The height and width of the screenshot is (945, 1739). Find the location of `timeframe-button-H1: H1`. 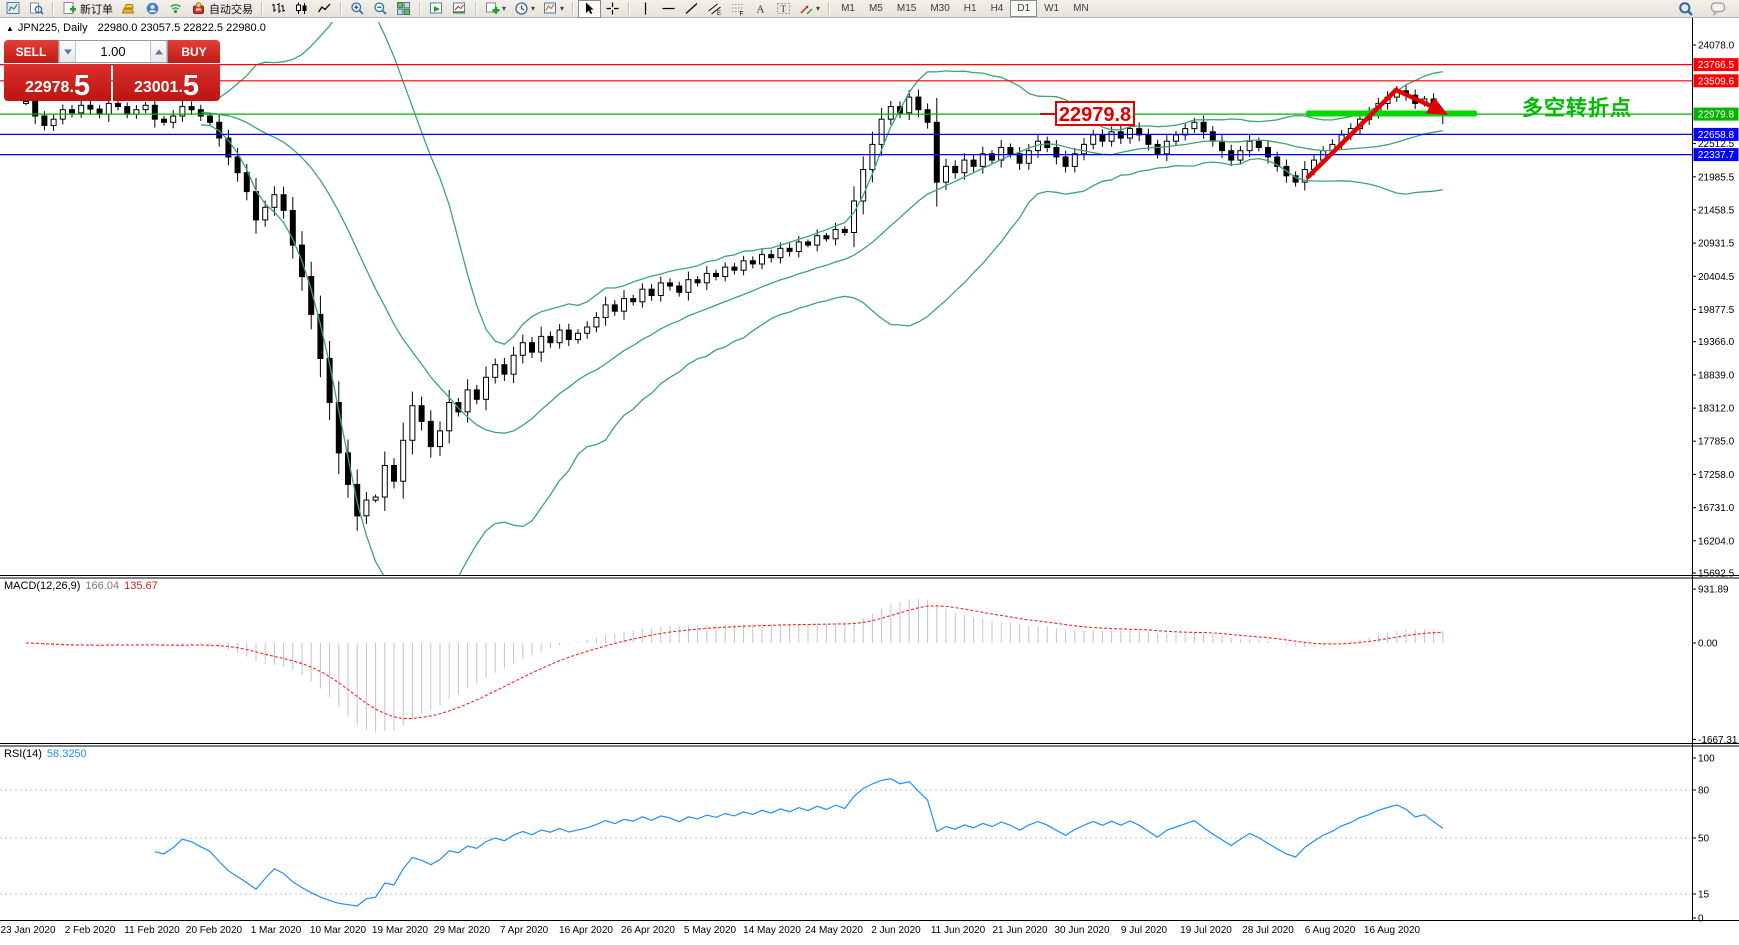

timeframe-button-H1: H1 is located at coordinates (970, 8).